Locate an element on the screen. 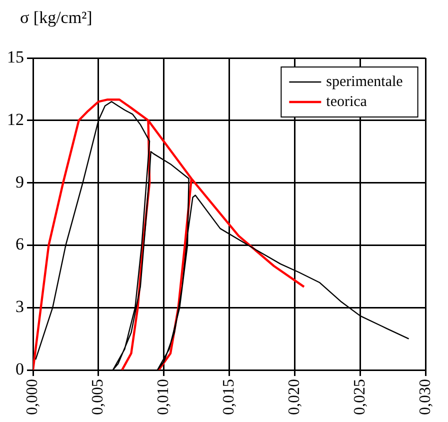  legend-label: teorica is located at coordinates (347, 102).